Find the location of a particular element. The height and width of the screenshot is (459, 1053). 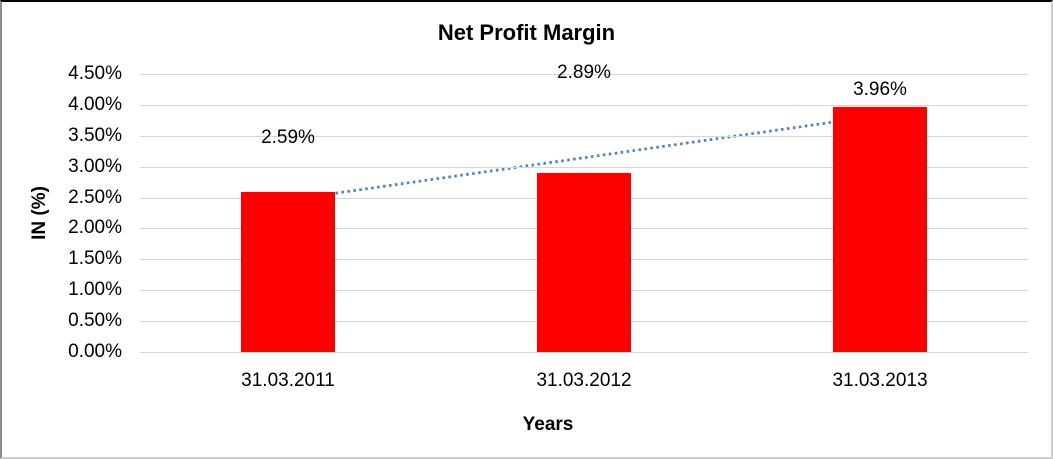

data-label-31.03.2011: 2.59% is located at coordinates (288, 137).